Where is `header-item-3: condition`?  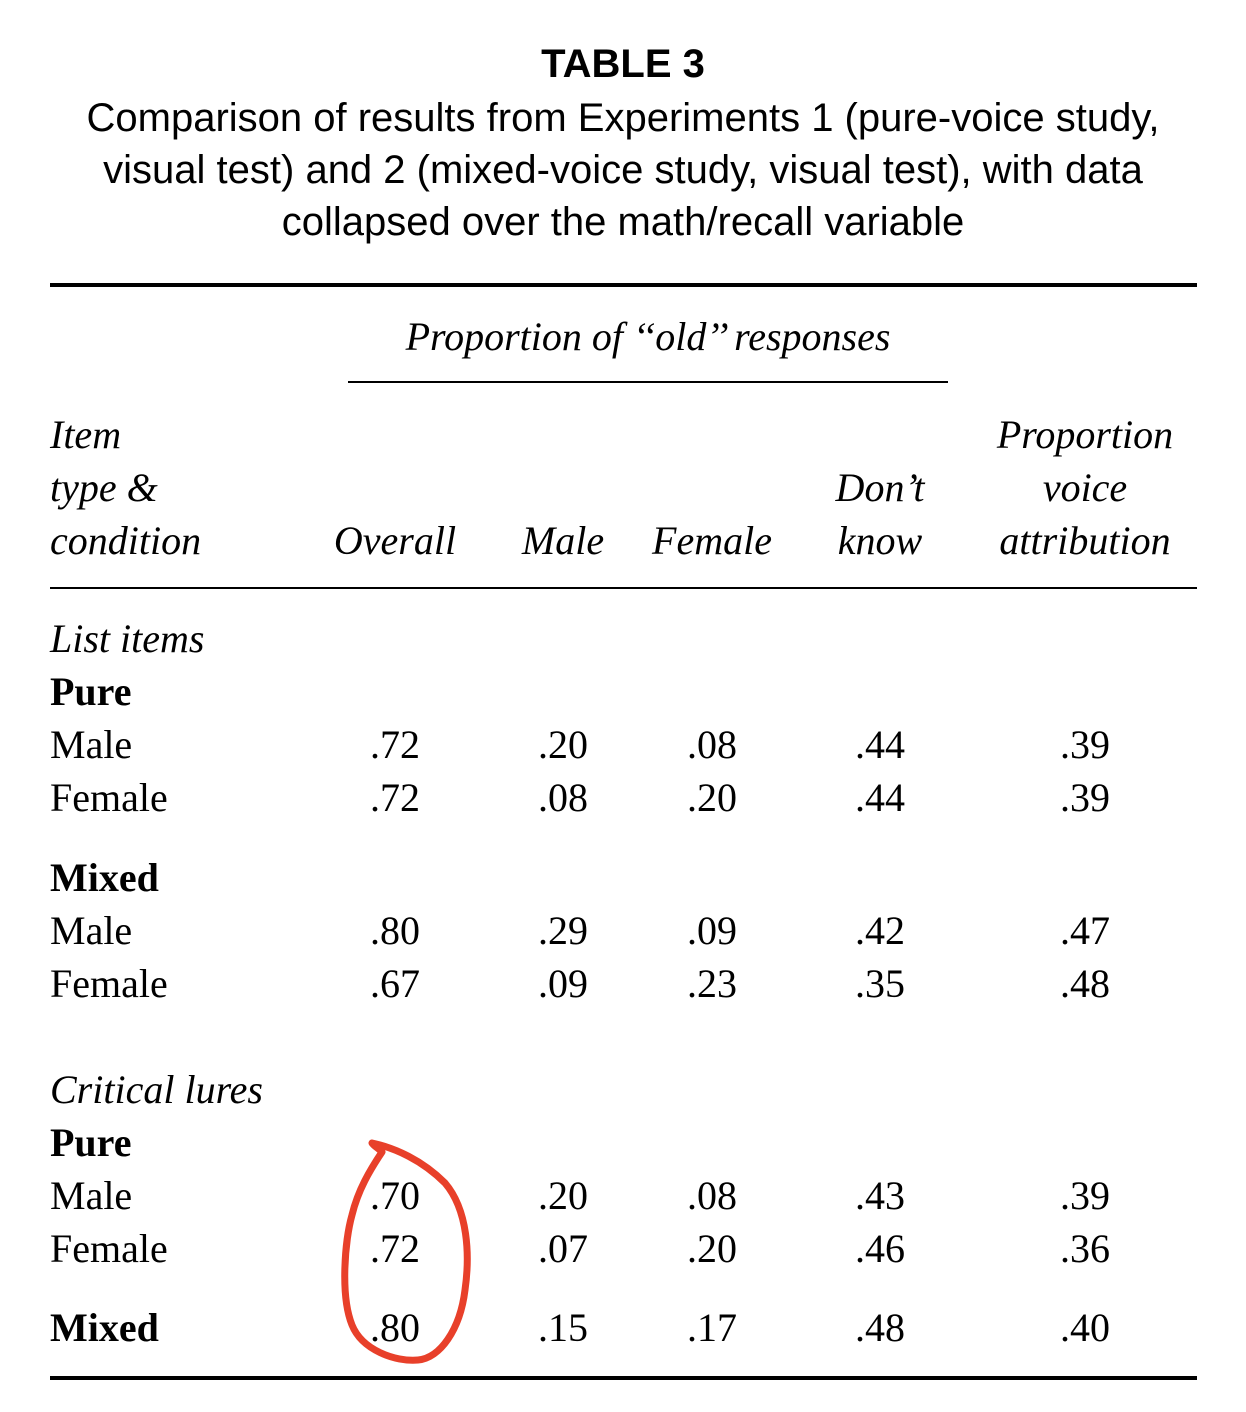 header-item-3: condition is located at coordinates (126, 540).